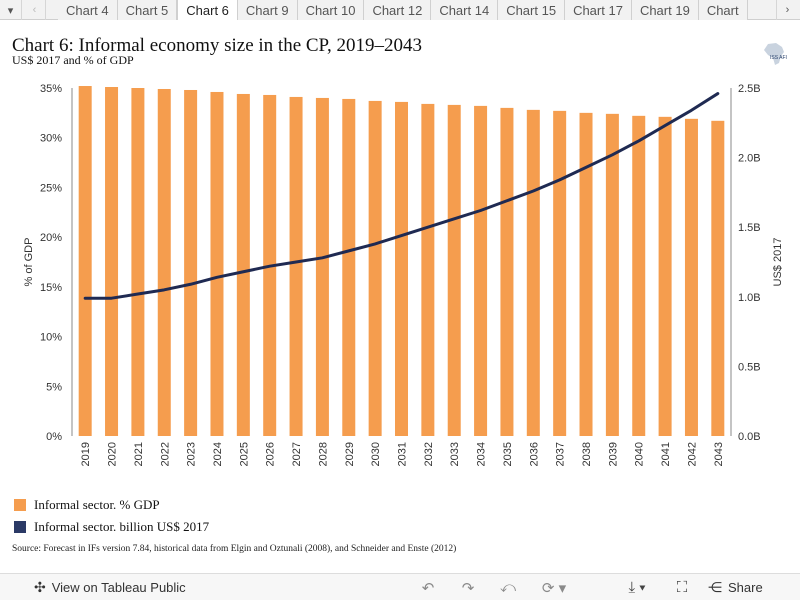 The height and width of the screenshot is (600, 800). What do you see at coordinates (639, 275) in the screenshot?
I see `bar-2040` at bounding box center [639, 275].